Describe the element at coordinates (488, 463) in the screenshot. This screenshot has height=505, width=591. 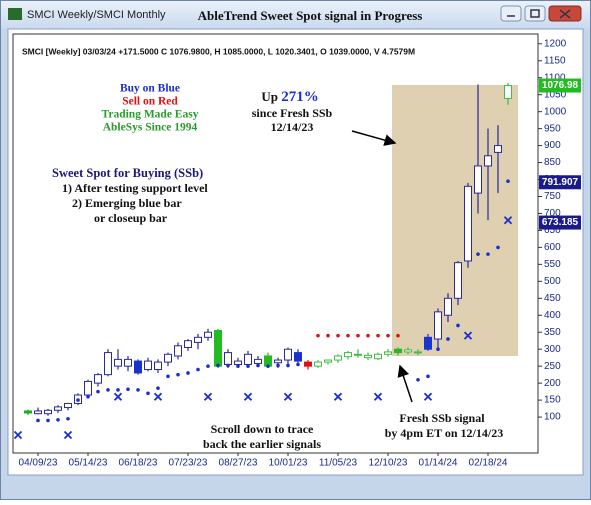
I see `x-tick-label: 02/18/24` at that location.